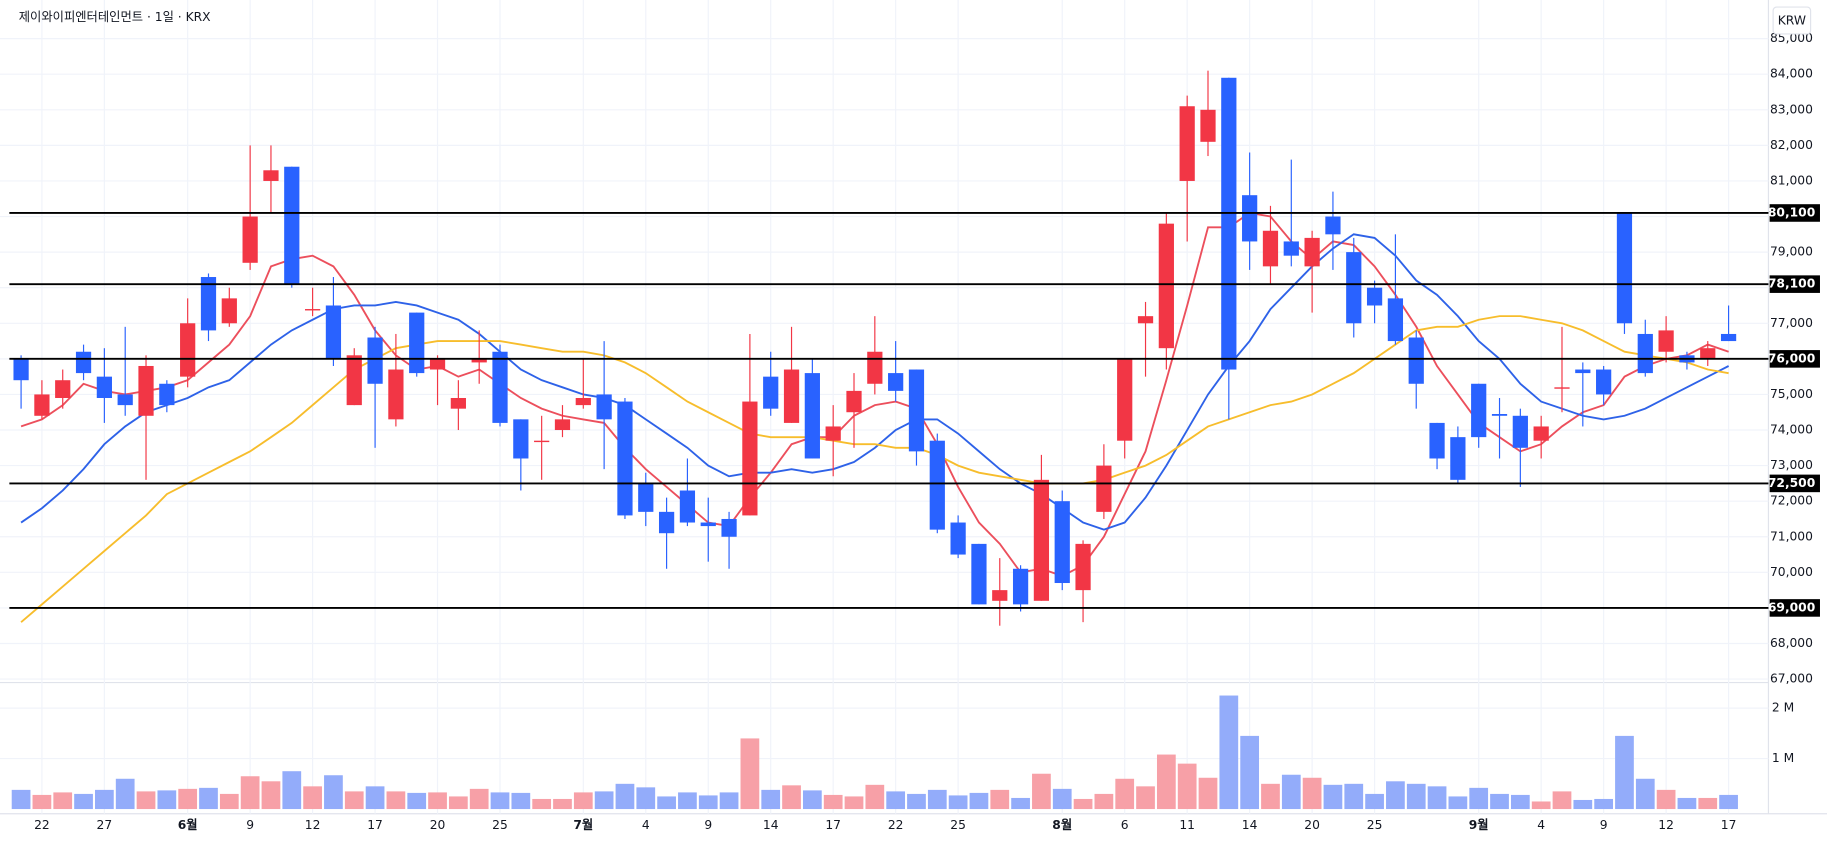 This screenshot has width=1827, height=843. Describe the element at coordinates (115, 17) in the screenshot. I see `chart-title: 제이와이피엔터테인먼트 · 1일 · KRX` at that location.